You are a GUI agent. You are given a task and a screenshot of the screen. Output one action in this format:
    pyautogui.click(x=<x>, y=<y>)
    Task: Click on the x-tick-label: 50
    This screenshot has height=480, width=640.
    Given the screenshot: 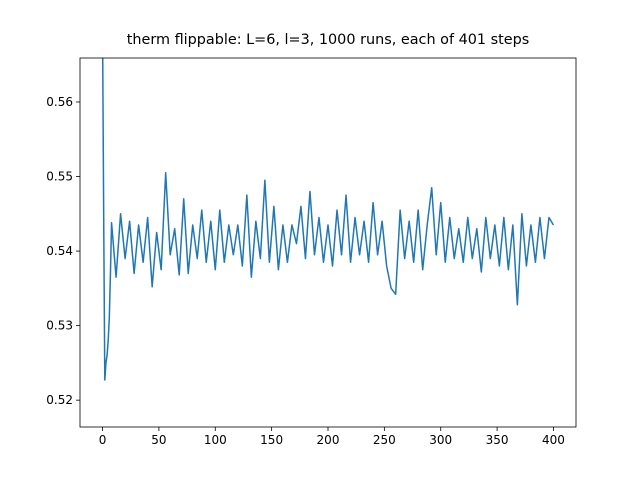 What is the action you would take?
    pyautogui.click(x=158, y=440)
    